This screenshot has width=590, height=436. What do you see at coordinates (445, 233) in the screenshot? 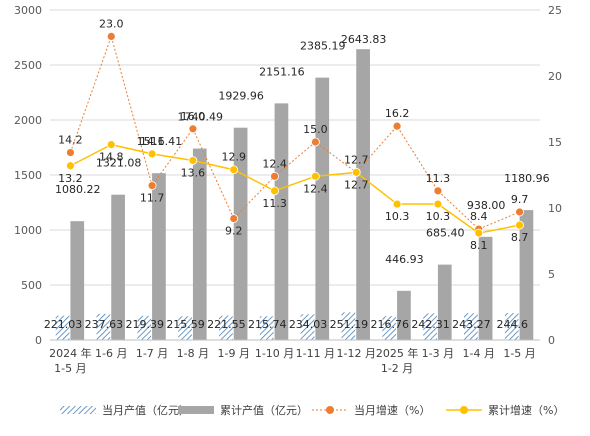
I see `cumulative-output-label: 685.40` at bounding box center [445, 233].